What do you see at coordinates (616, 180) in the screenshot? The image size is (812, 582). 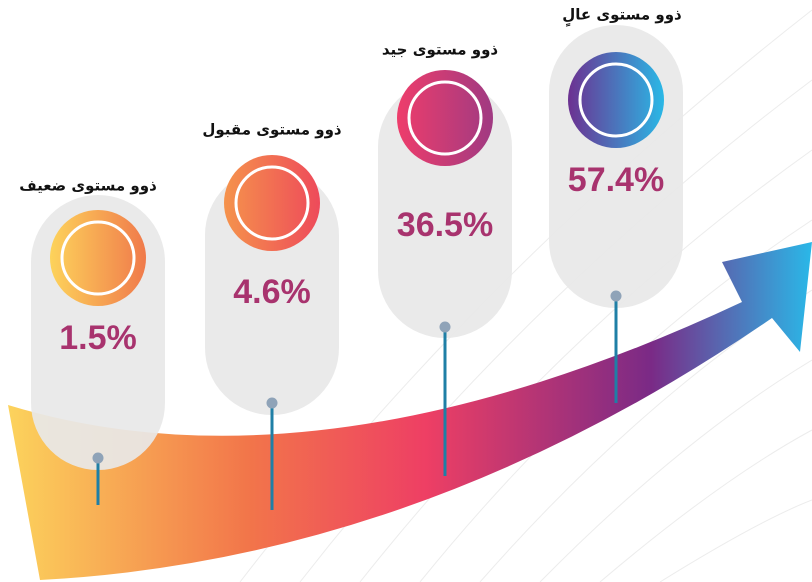 I see `value-label: 57.4%` at bounding box center [616, 180].